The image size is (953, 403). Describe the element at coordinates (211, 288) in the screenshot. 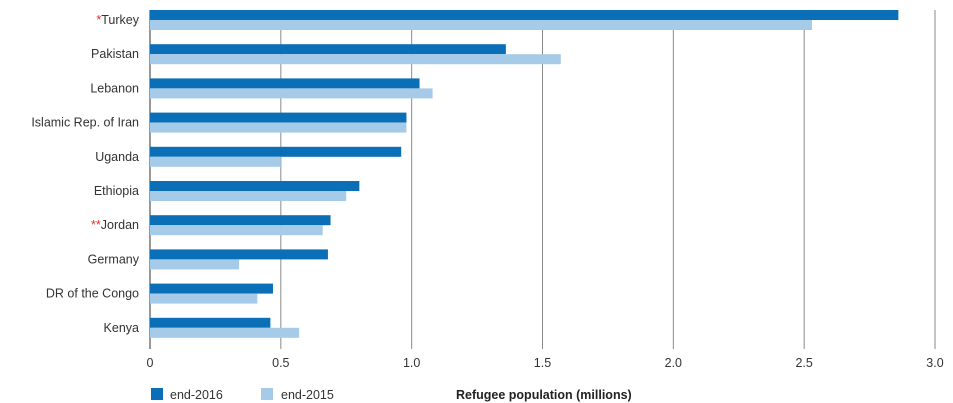

I see `bar-end-2016-dr-of-the-congo` at that location.